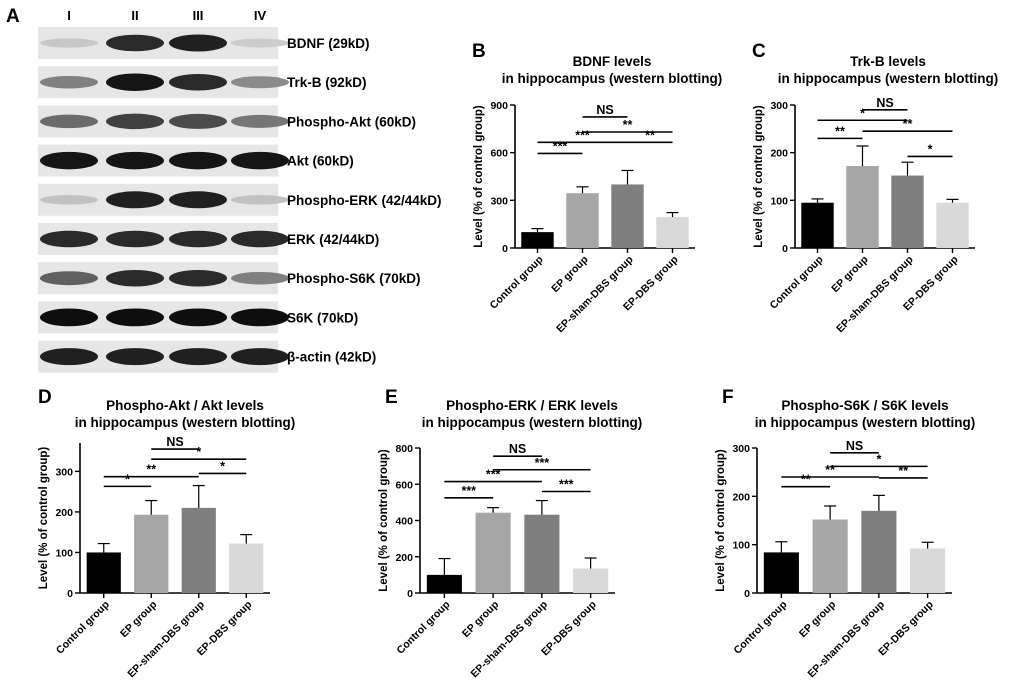 The image size is (1020, 688). Describe the element at coordinates (331, 357) in the screenshot. I see `blot-label: β-actin (42kD)` at that location.